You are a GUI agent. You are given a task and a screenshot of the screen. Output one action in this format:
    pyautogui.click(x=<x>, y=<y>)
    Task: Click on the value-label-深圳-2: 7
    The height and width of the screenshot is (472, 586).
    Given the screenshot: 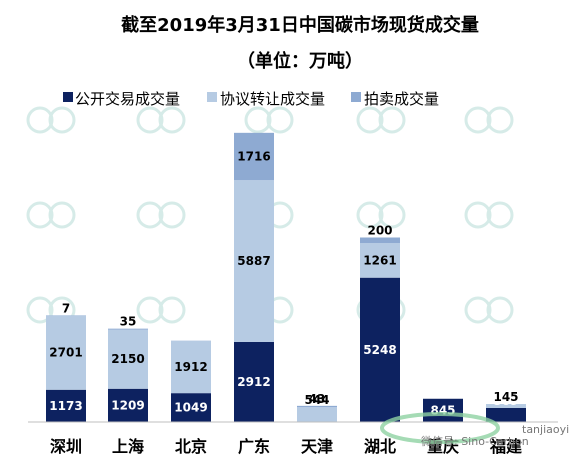 What is the action you would take?
    pyautogui.click(x=66, y=308)
    